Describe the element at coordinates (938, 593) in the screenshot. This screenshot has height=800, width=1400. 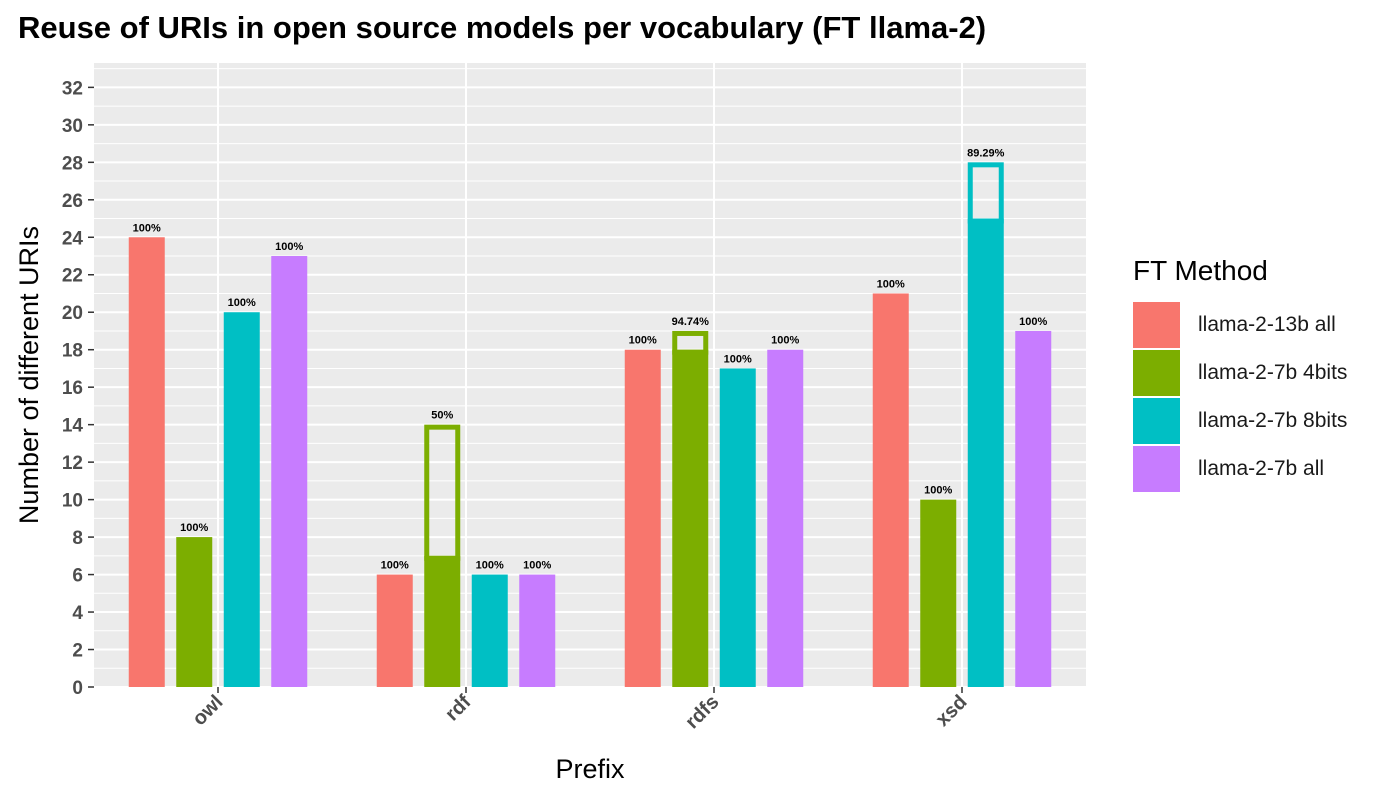
I see `bar-llama-2-7b-4bits-xsd` at that location.